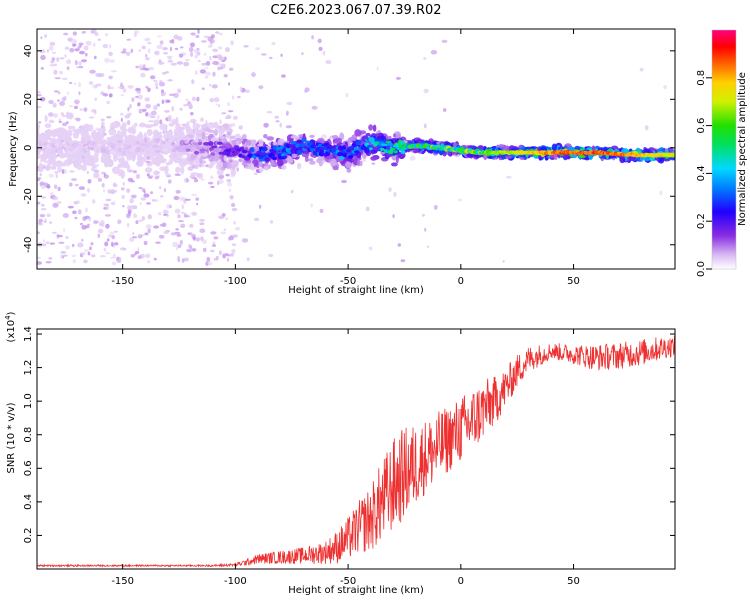 Image resolution: width=750 pixels, height=600 pixels. What do you see at coordinates (348, 281) in the screenshot?
I see `x-tick-label: -50` at bounding box center [348, 281].